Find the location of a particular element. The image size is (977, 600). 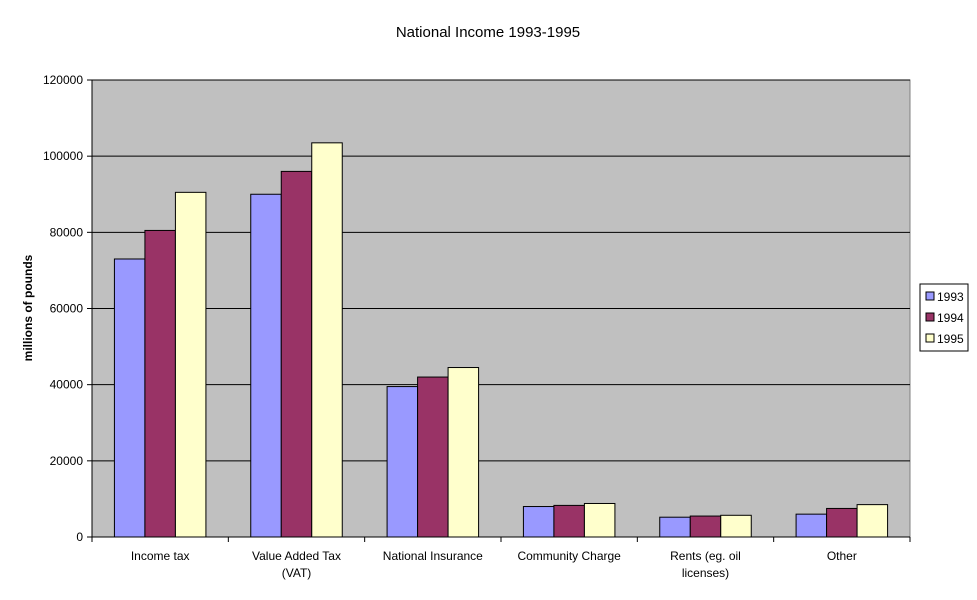

x-tick-label: Income tax is located at coordinates (160, 556).